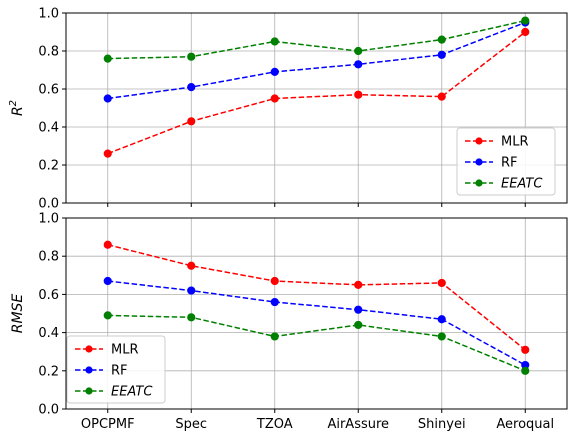 This screenshot has width=576, height=437. What do you see at coordinates (108, 424) in the screenshot?
I see `x-tick-label: OPCPMF` at bounding box center [108, 424].